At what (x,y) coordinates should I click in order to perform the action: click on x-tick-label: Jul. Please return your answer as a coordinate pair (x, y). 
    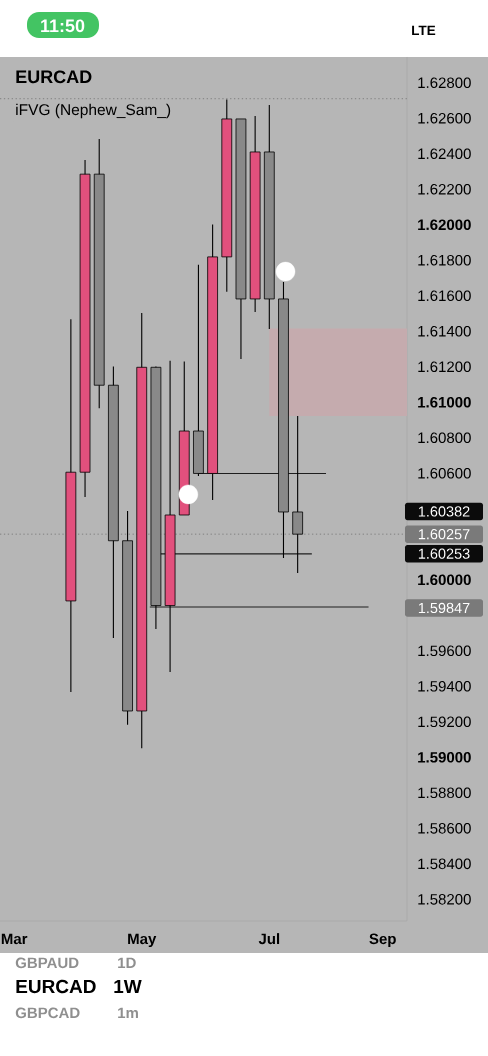
    Looking at the image, I should click on (269, 939).